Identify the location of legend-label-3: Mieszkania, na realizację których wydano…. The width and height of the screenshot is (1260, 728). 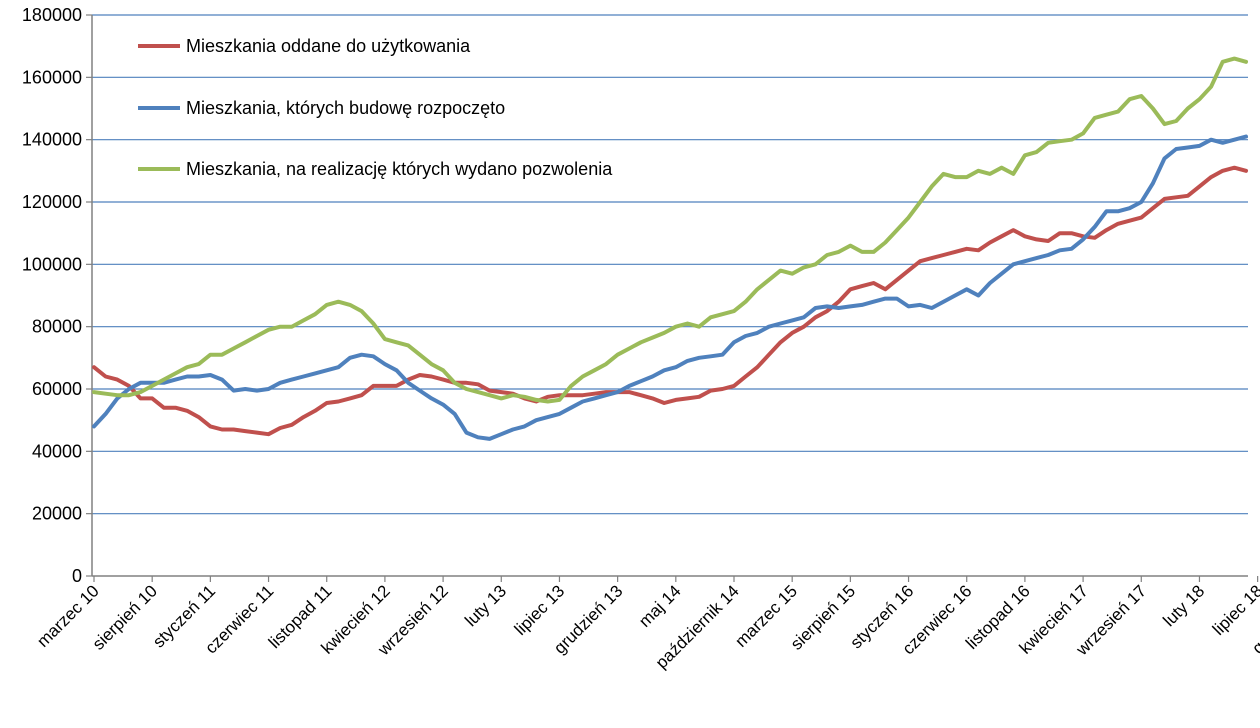
(399, 169).